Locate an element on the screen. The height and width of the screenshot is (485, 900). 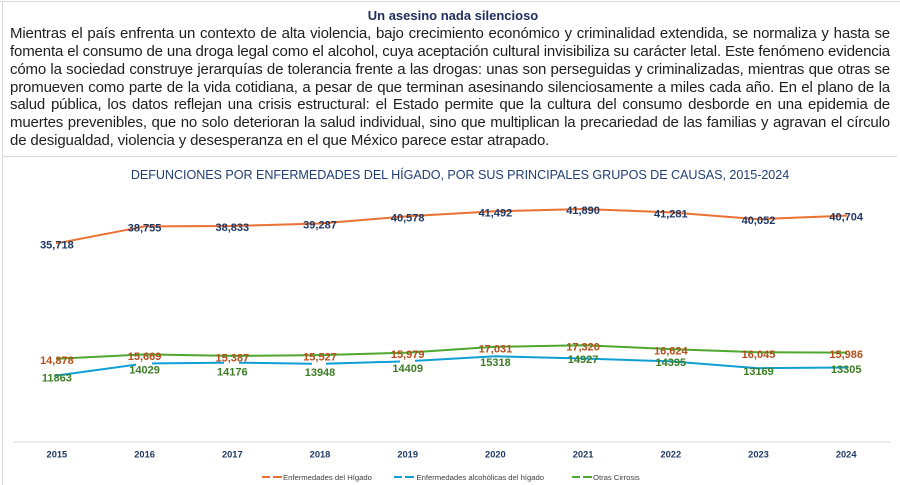
svg-text: 14409 is located at coordinates (407, 369).